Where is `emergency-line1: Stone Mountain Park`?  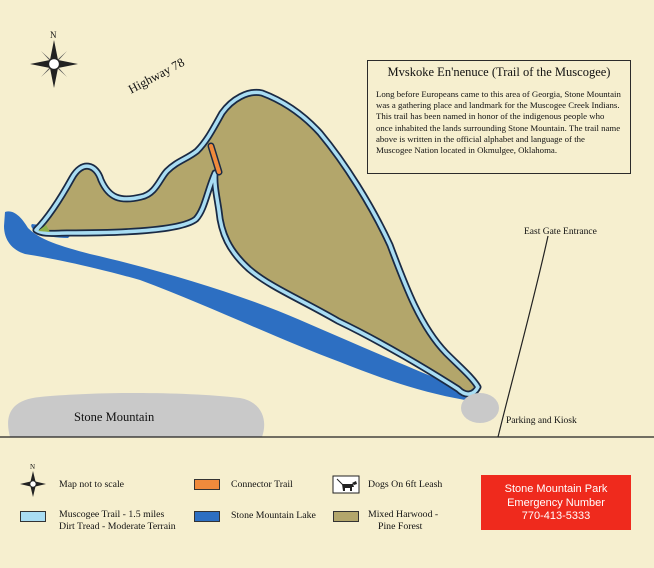
emergency-line1: Stone Mountain Park is located at coordinates (556, 489).